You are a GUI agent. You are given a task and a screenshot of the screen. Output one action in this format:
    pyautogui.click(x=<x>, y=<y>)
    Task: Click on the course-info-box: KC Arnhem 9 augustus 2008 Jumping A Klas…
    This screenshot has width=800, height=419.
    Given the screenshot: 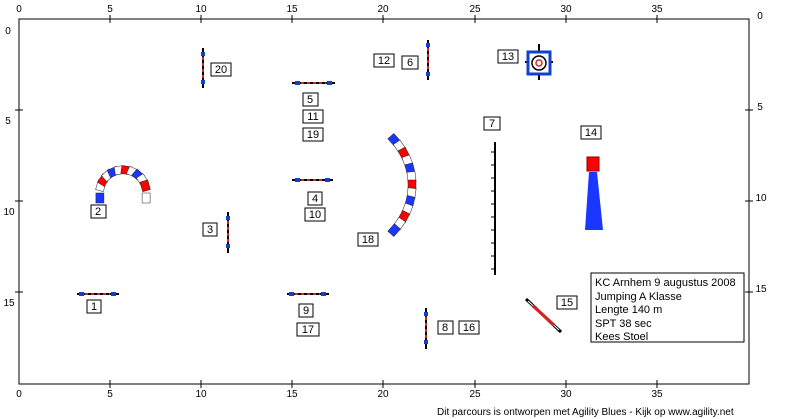 What is the action you would take?
    pyautogui.click(x=667, y=307)
    